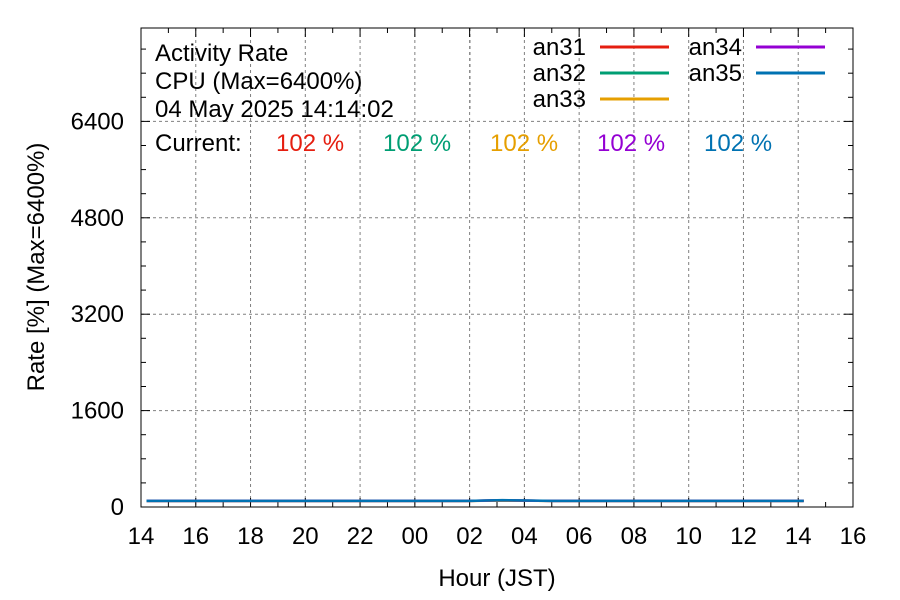 Image resolution: width=900 pixels, height=600 pixels. What do you see at coordinates (559, 73) in the screenshot?
I see `legend-label-an32: an32` at bounding box center [559, 73].